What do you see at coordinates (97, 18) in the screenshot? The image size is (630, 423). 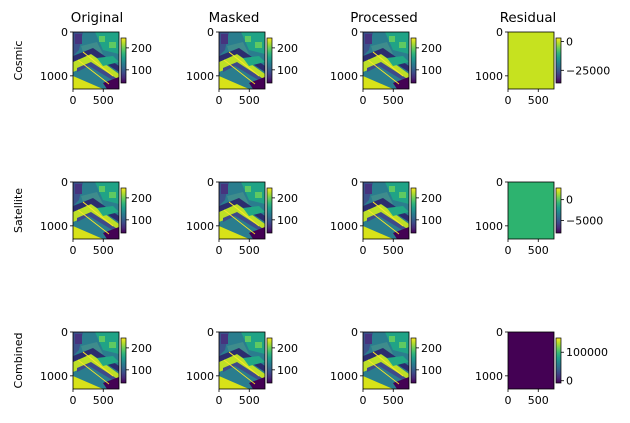 I see `column-title-original: Original` at bounding box center [97, 18].